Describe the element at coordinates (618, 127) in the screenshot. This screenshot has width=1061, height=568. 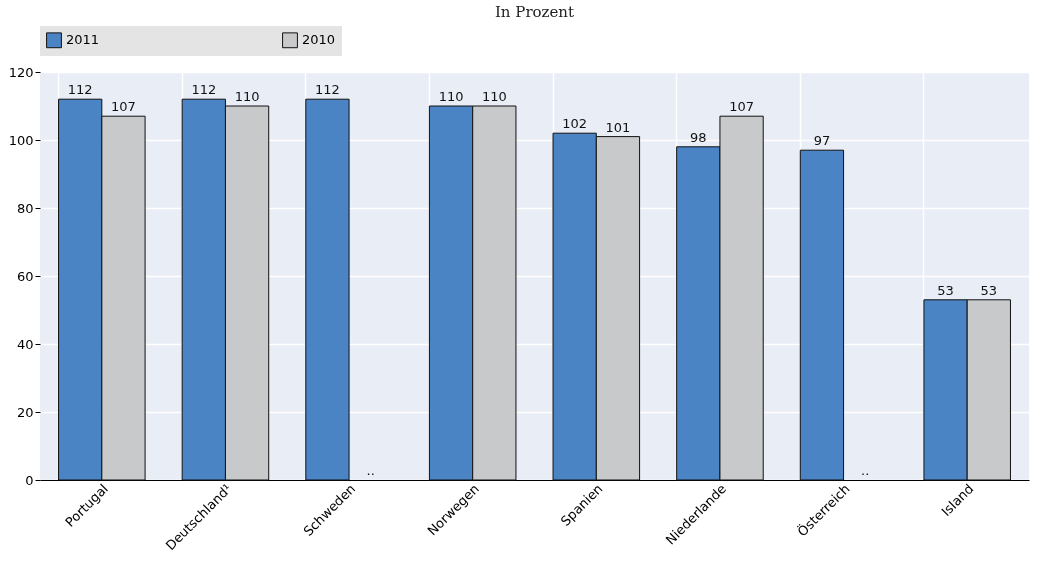
I see `data-label: 101` at that location.